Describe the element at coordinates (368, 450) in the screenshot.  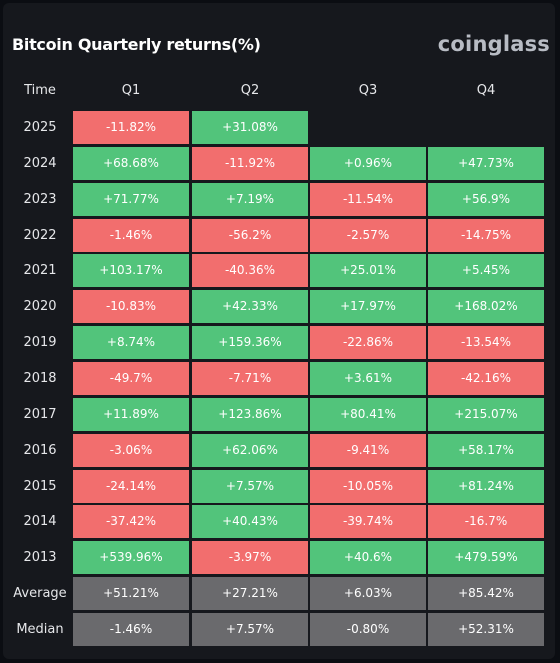
I see `return-cell: -9.41%` at that location.